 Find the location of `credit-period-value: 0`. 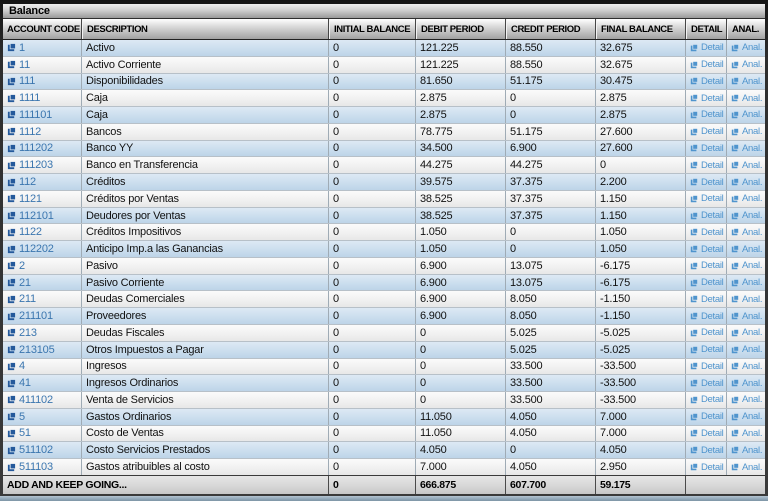

credit-period-value: 0 is located at coordinates (551, 450).